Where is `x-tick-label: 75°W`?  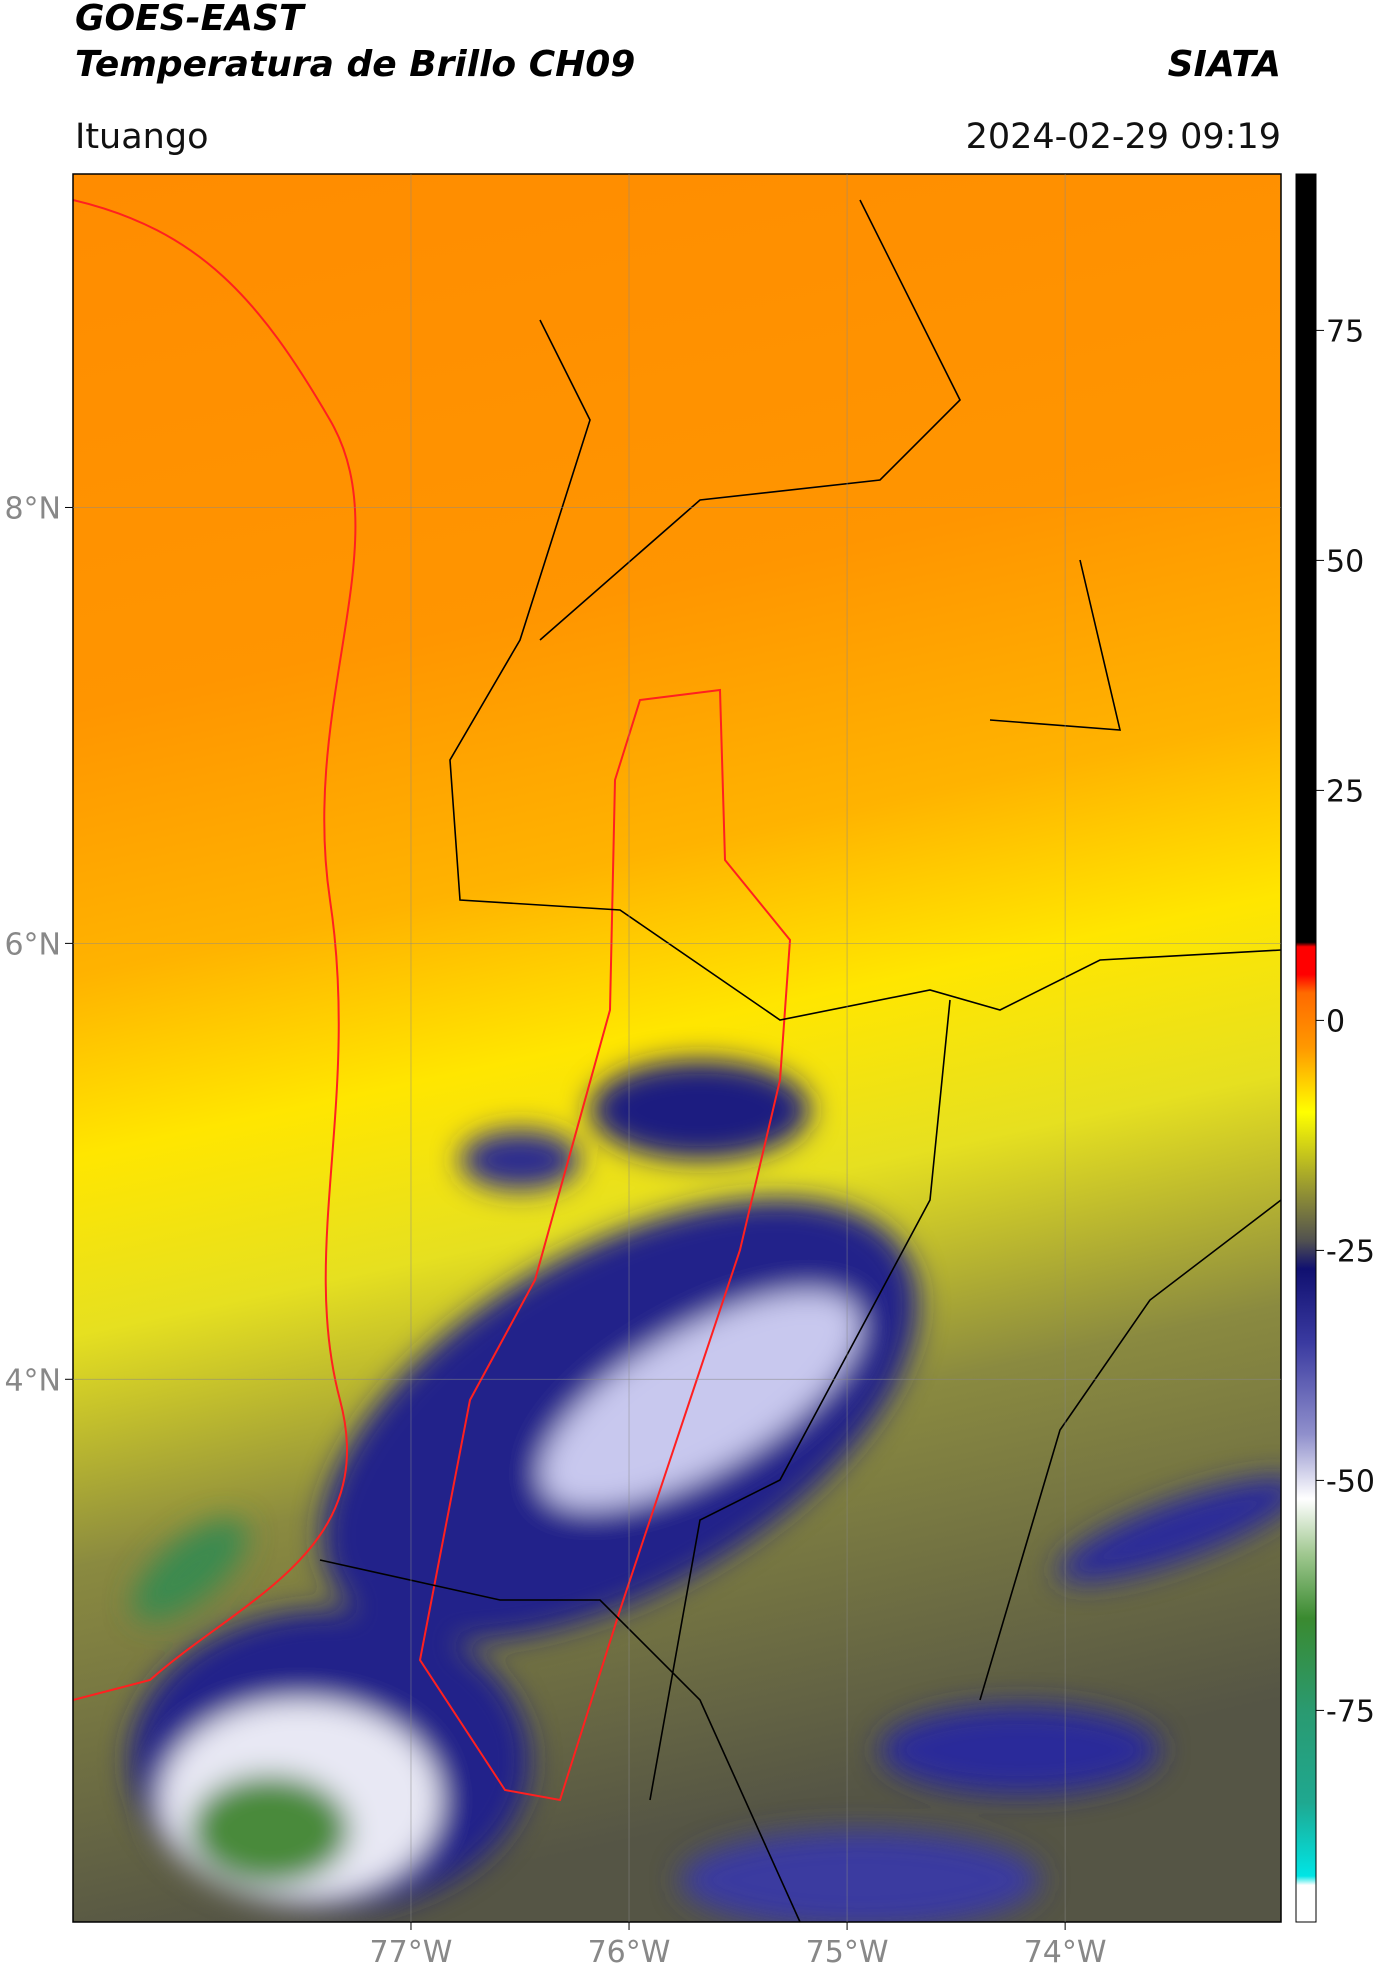 x-tick-label: 75°W is located at coordinates (847, 1952).